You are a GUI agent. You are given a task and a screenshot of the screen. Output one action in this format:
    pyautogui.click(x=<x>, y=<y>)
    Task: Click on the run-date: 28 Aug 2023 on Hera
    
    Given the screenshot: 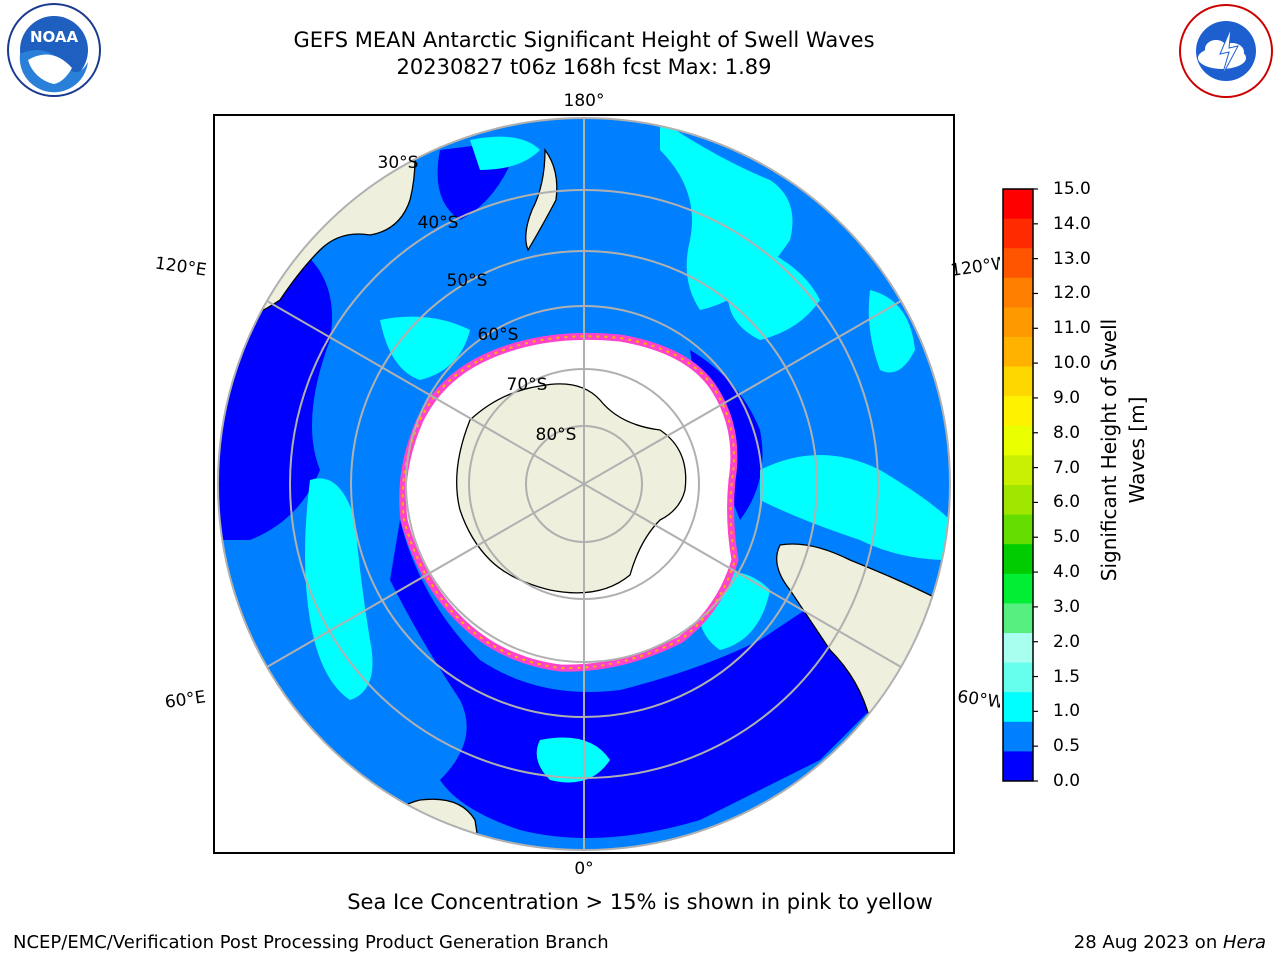 What is the action you would take?
    pyautogui.click(x=1170, y=942)
    